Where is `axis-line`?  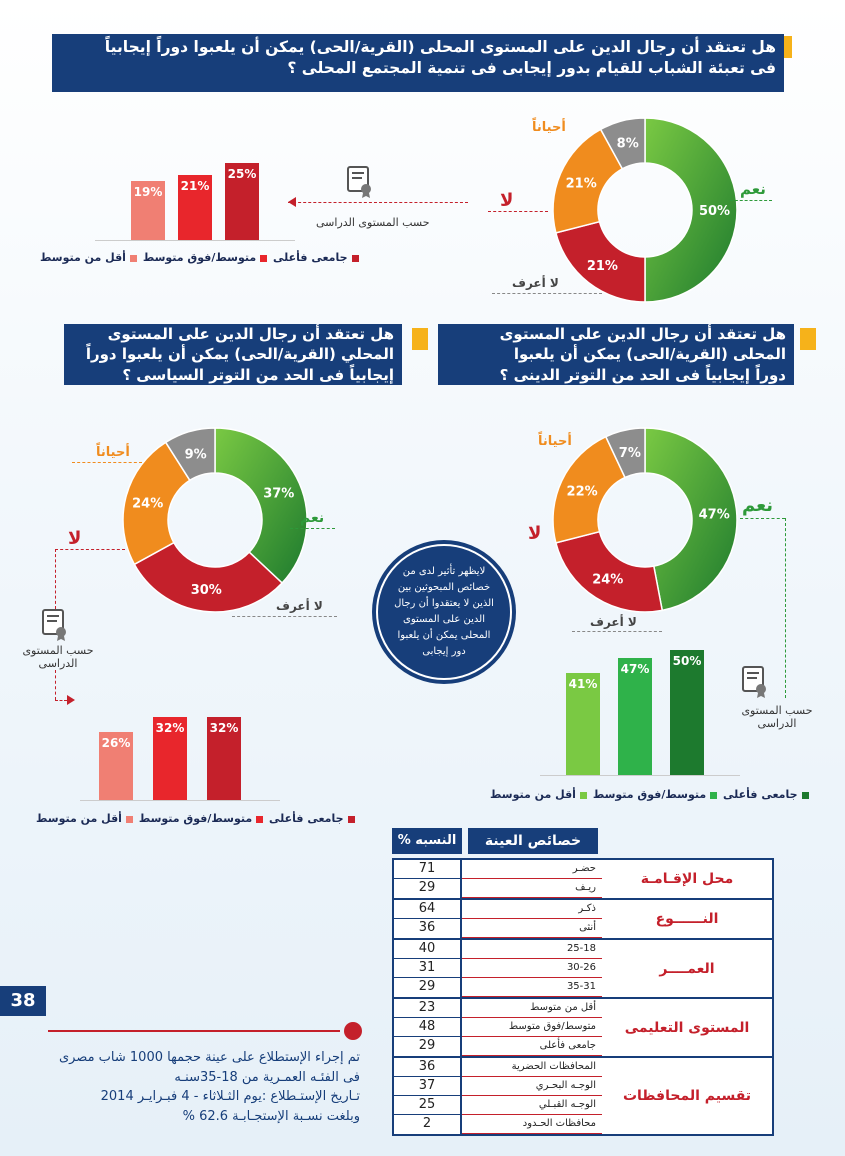 axis-line is located at coordinates (640, 775).